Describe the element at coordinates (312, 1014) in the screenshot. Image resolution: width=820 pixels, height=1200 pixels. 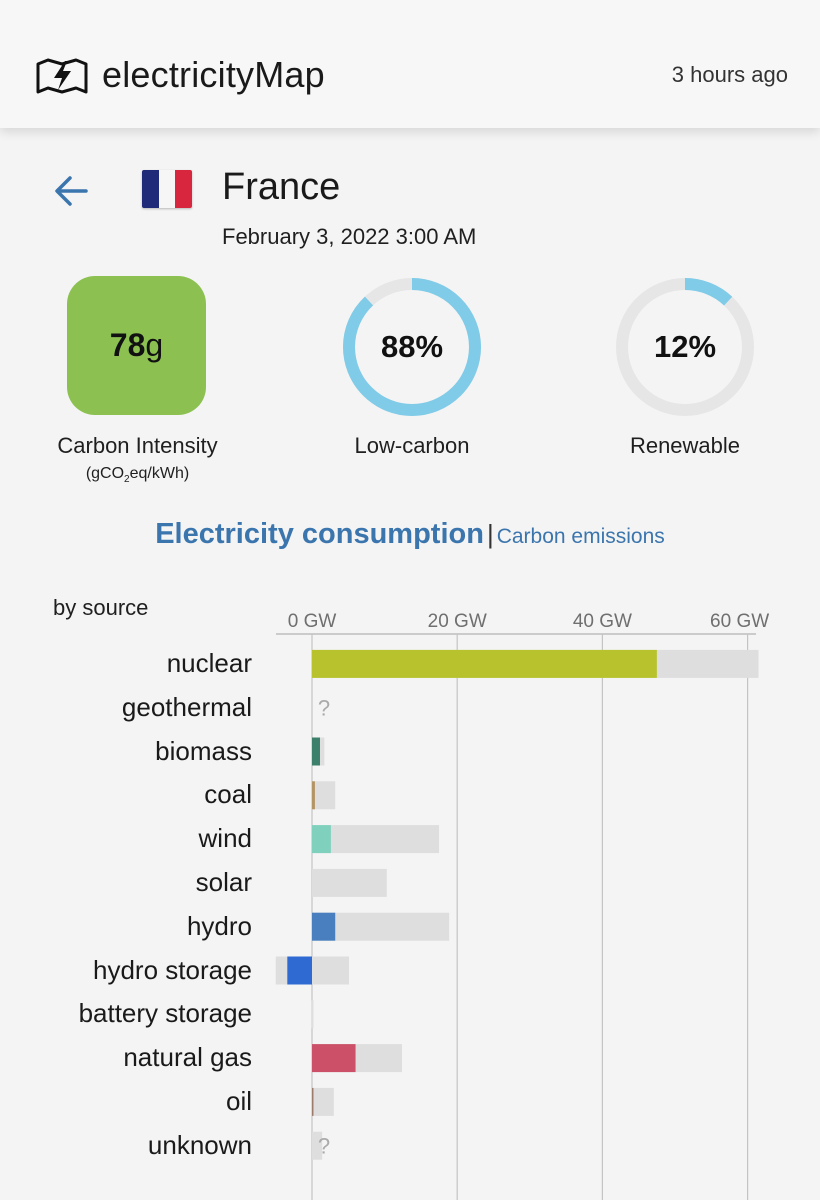
I see `capacity-bar-battery-storage` at that location.